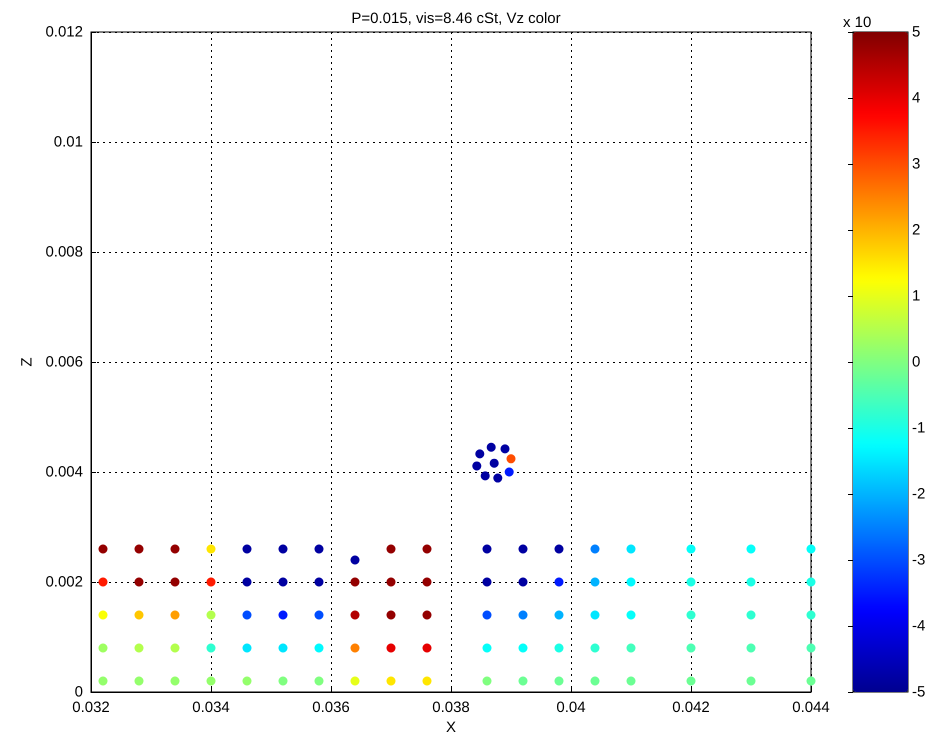  Describe the element at coordinates (64, 32) in the screenshot. I see `y-tick-label: 0.012` at that location.